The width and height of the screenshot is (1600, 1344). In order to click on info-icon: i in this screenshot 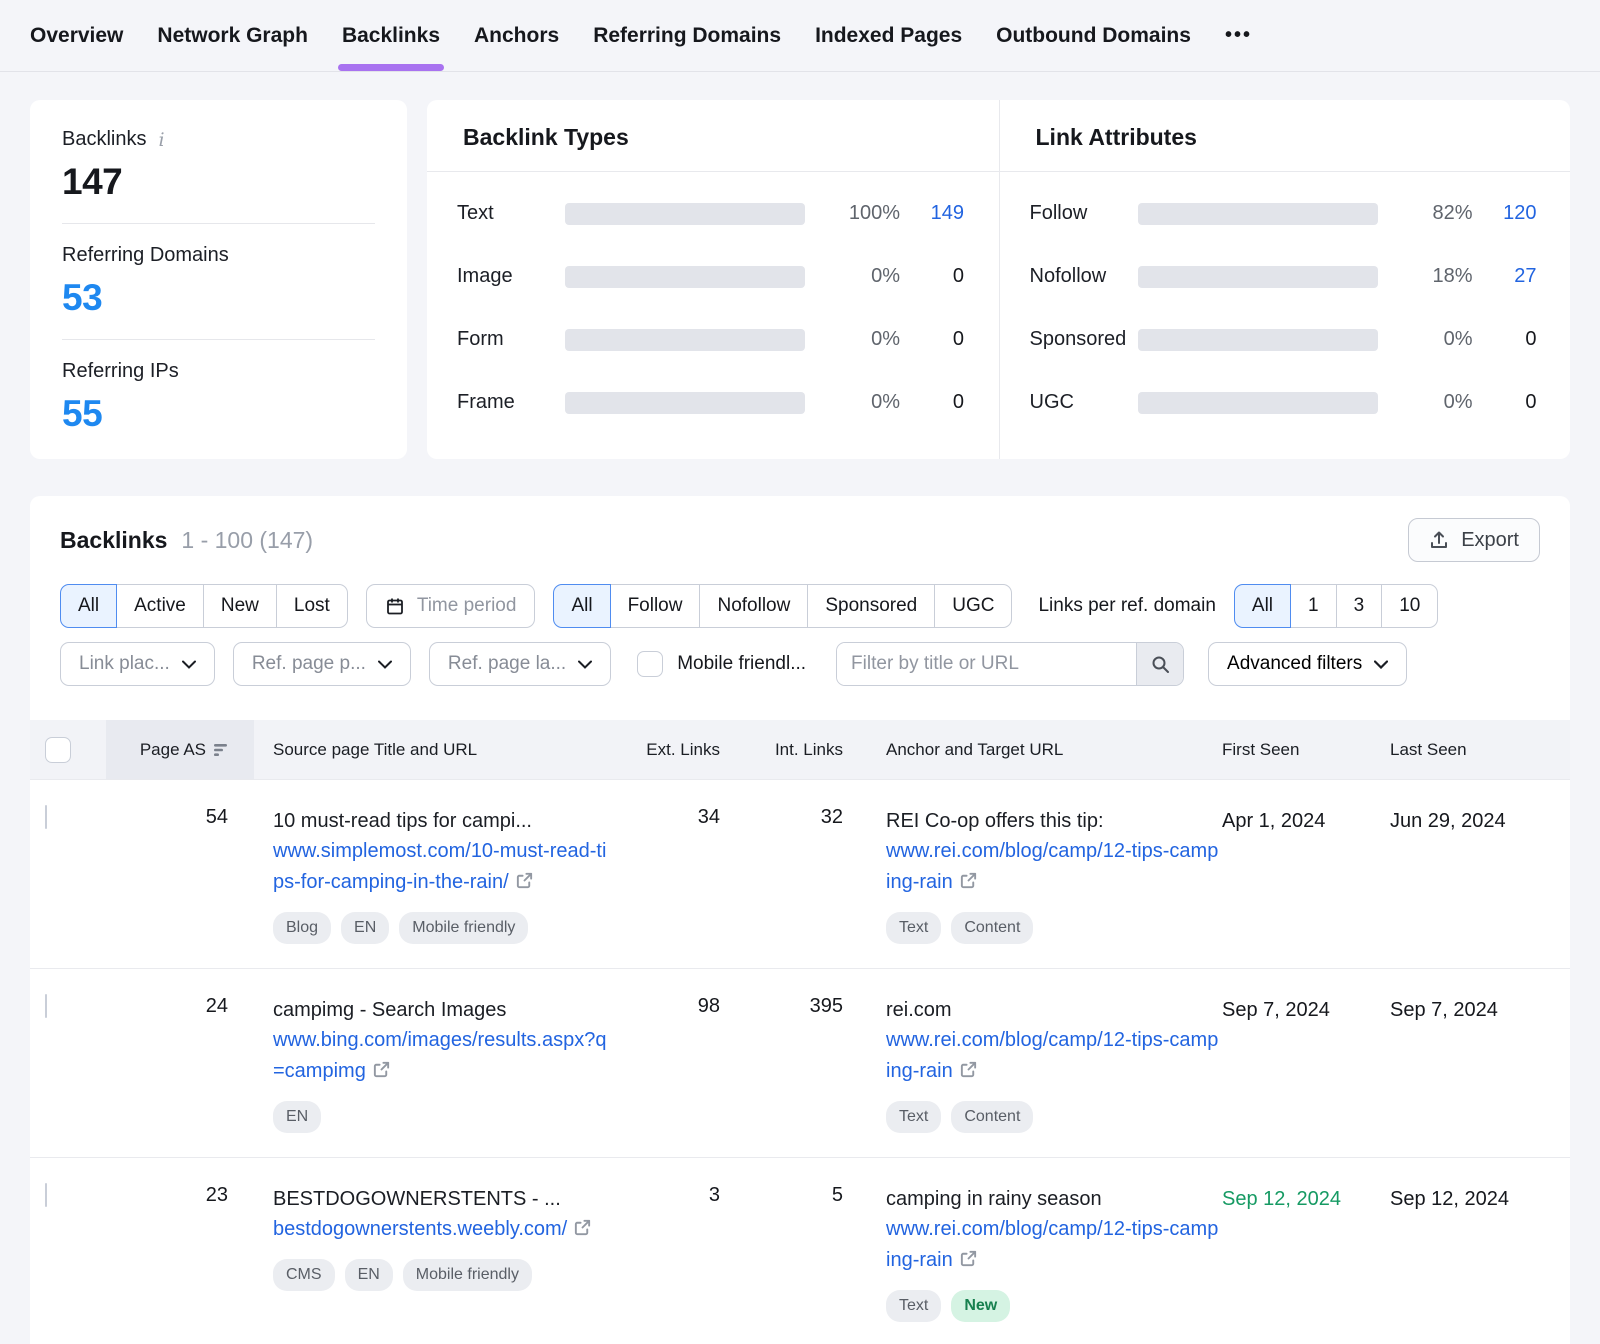, I will do `click(161, 139)`.